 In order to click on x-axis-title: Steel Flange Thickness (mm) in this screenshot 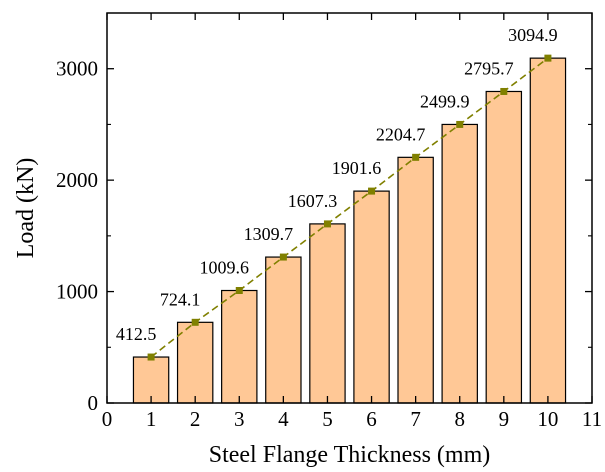, I will do `click(350, 455)`.